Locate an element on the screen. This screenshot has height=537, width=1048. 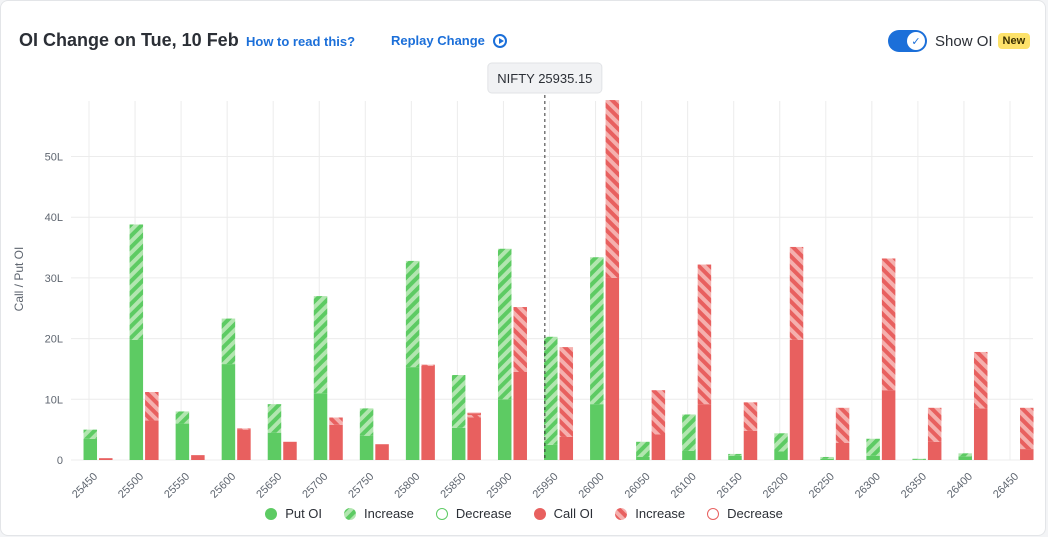
x-tick-label: 25750 is located at coordinates (361, 486).